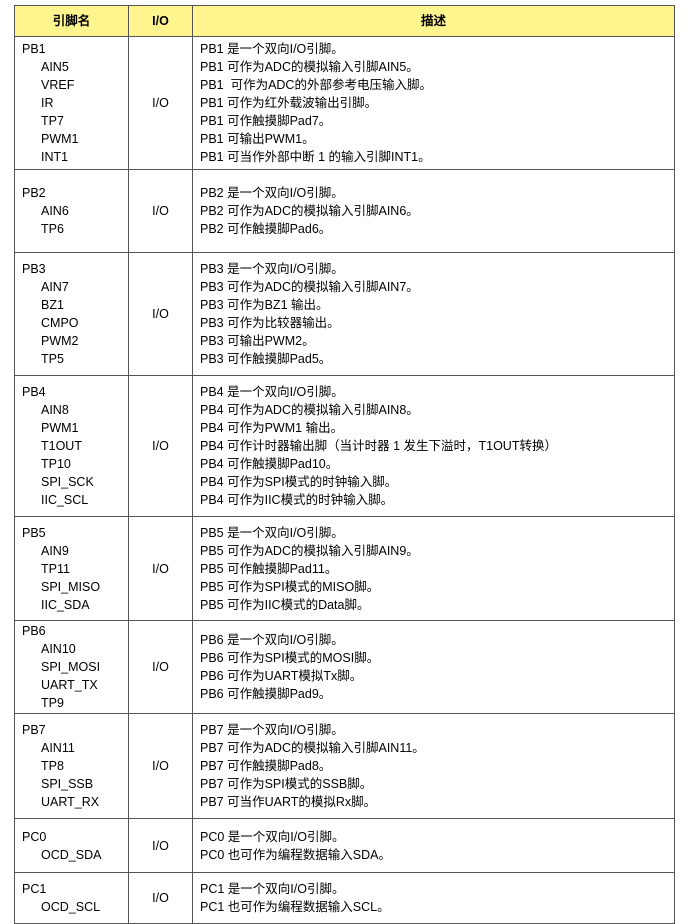 The image size is (687, 924). What do you see at coordinates (288, 802) in the screenshot?
I see `desc-line: PB7 可当作UART的模拟Rx脚。` at bounding box center [288, 802].